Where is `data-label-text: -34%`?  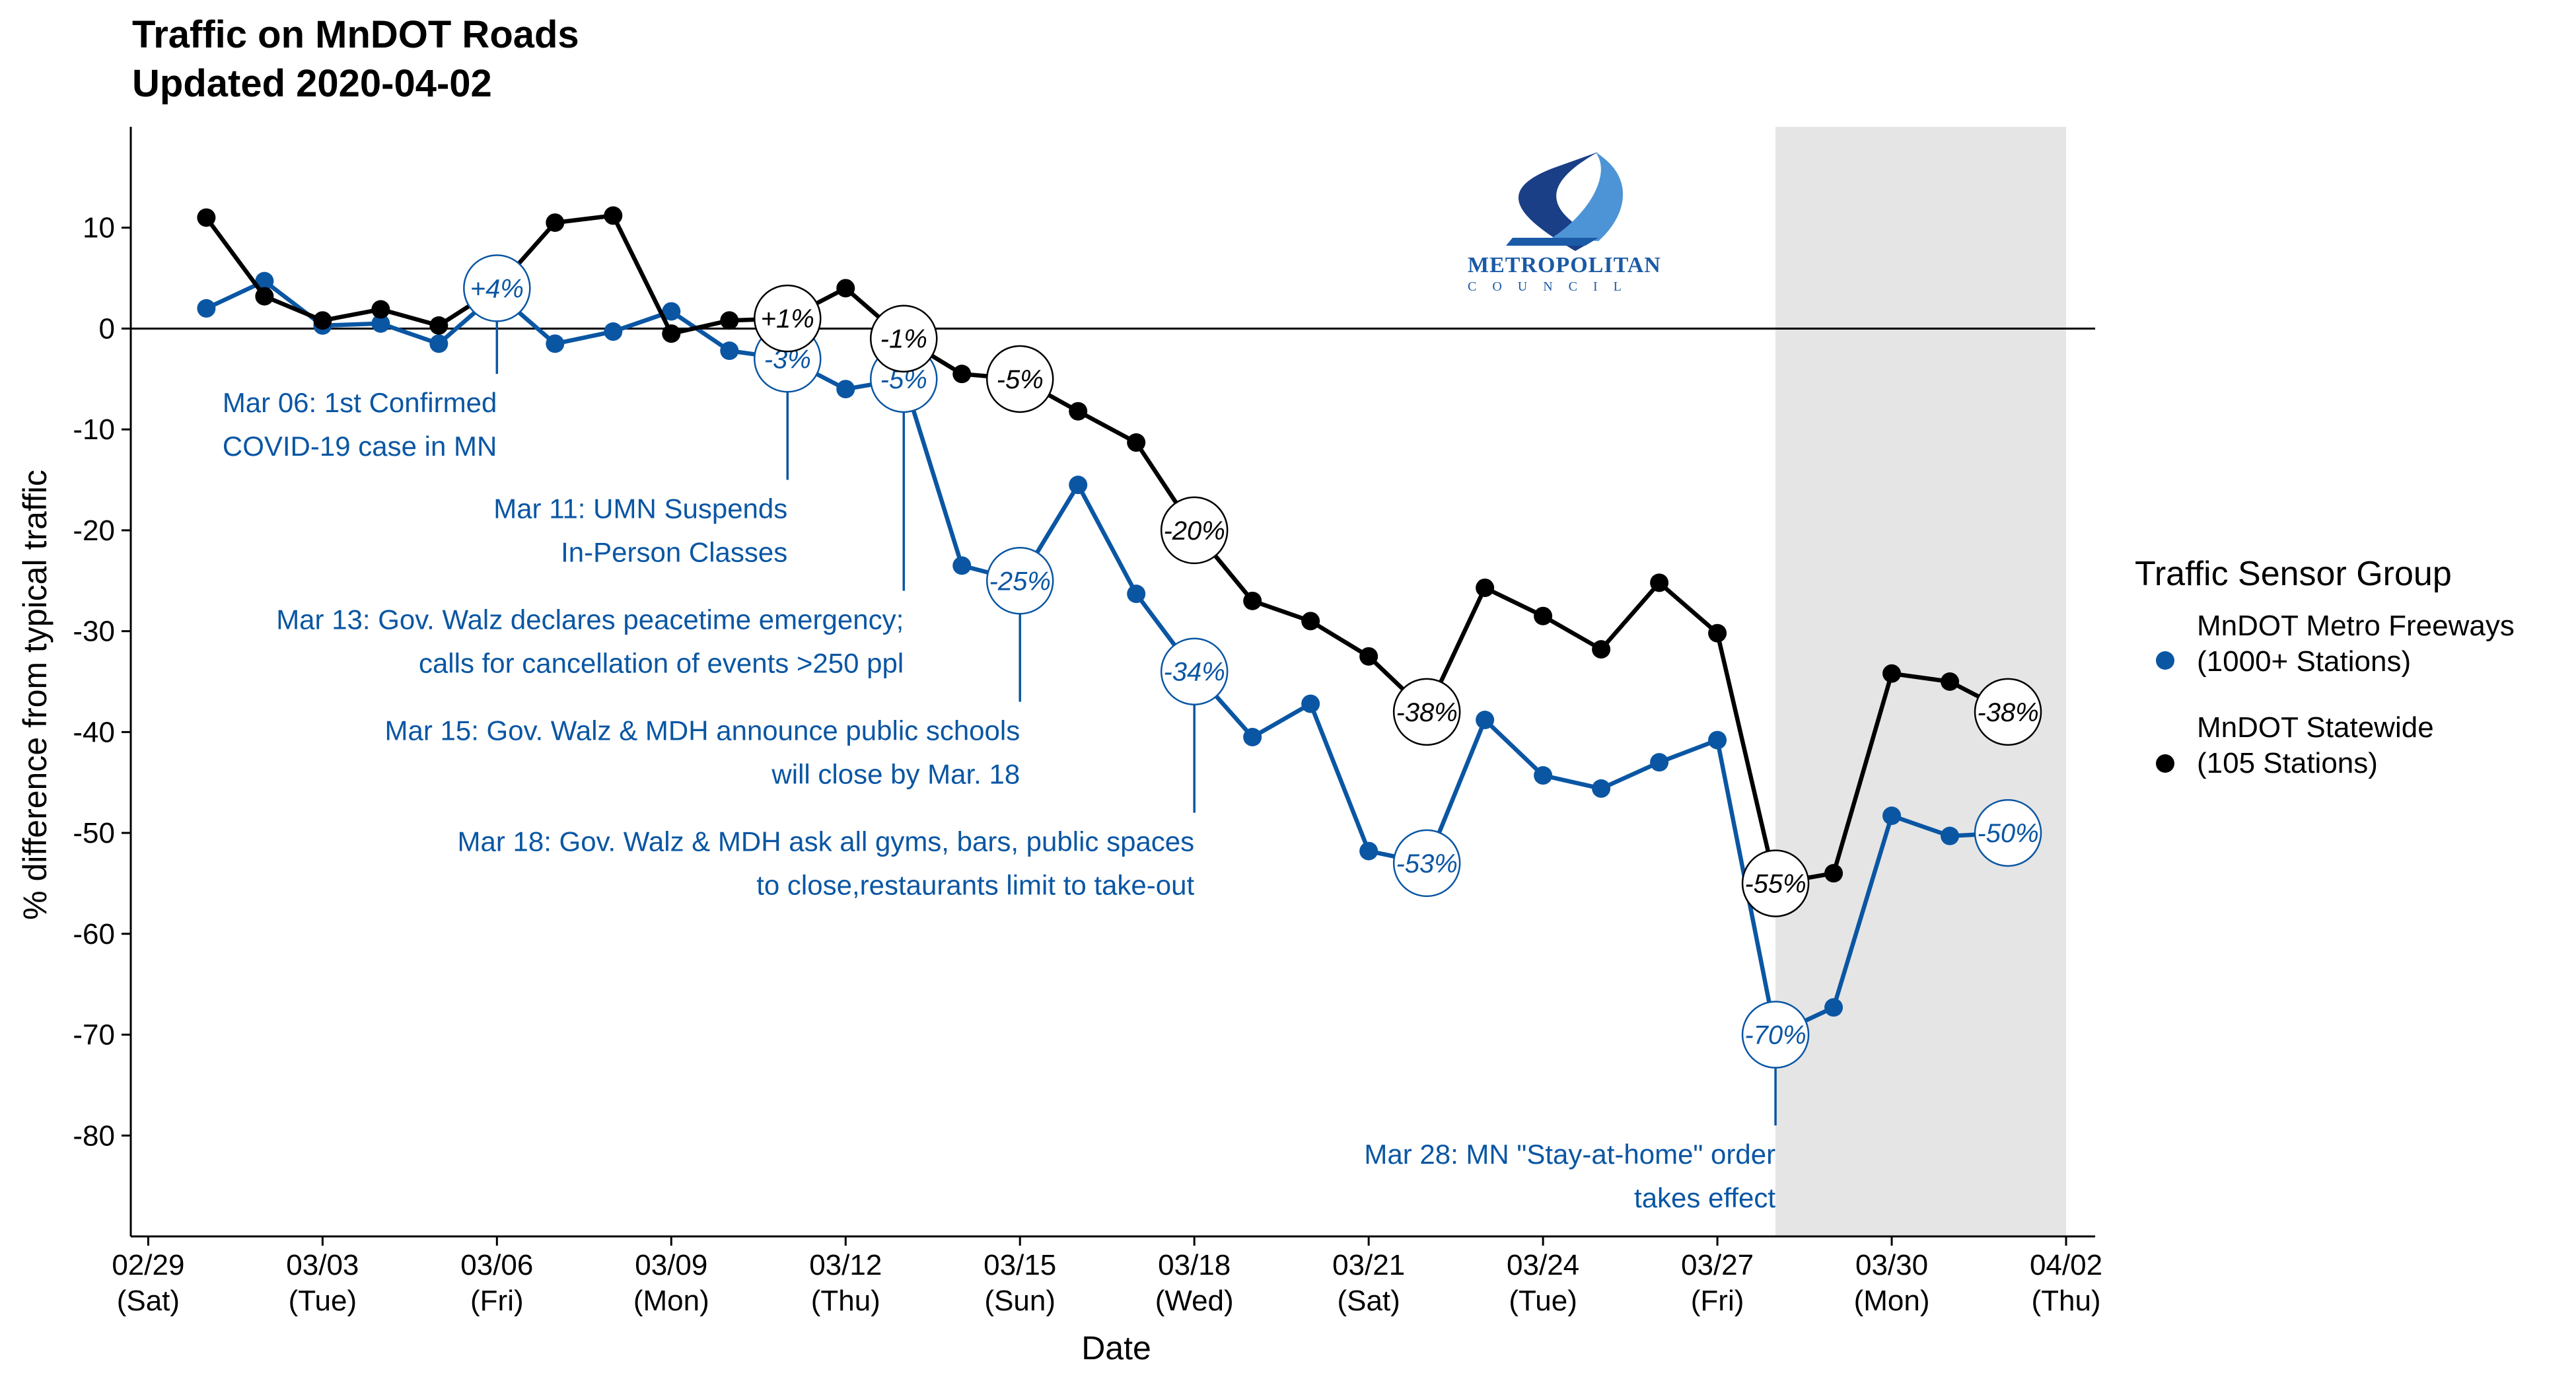 data-label-text: -34% is located at coordinates (1194, 672).